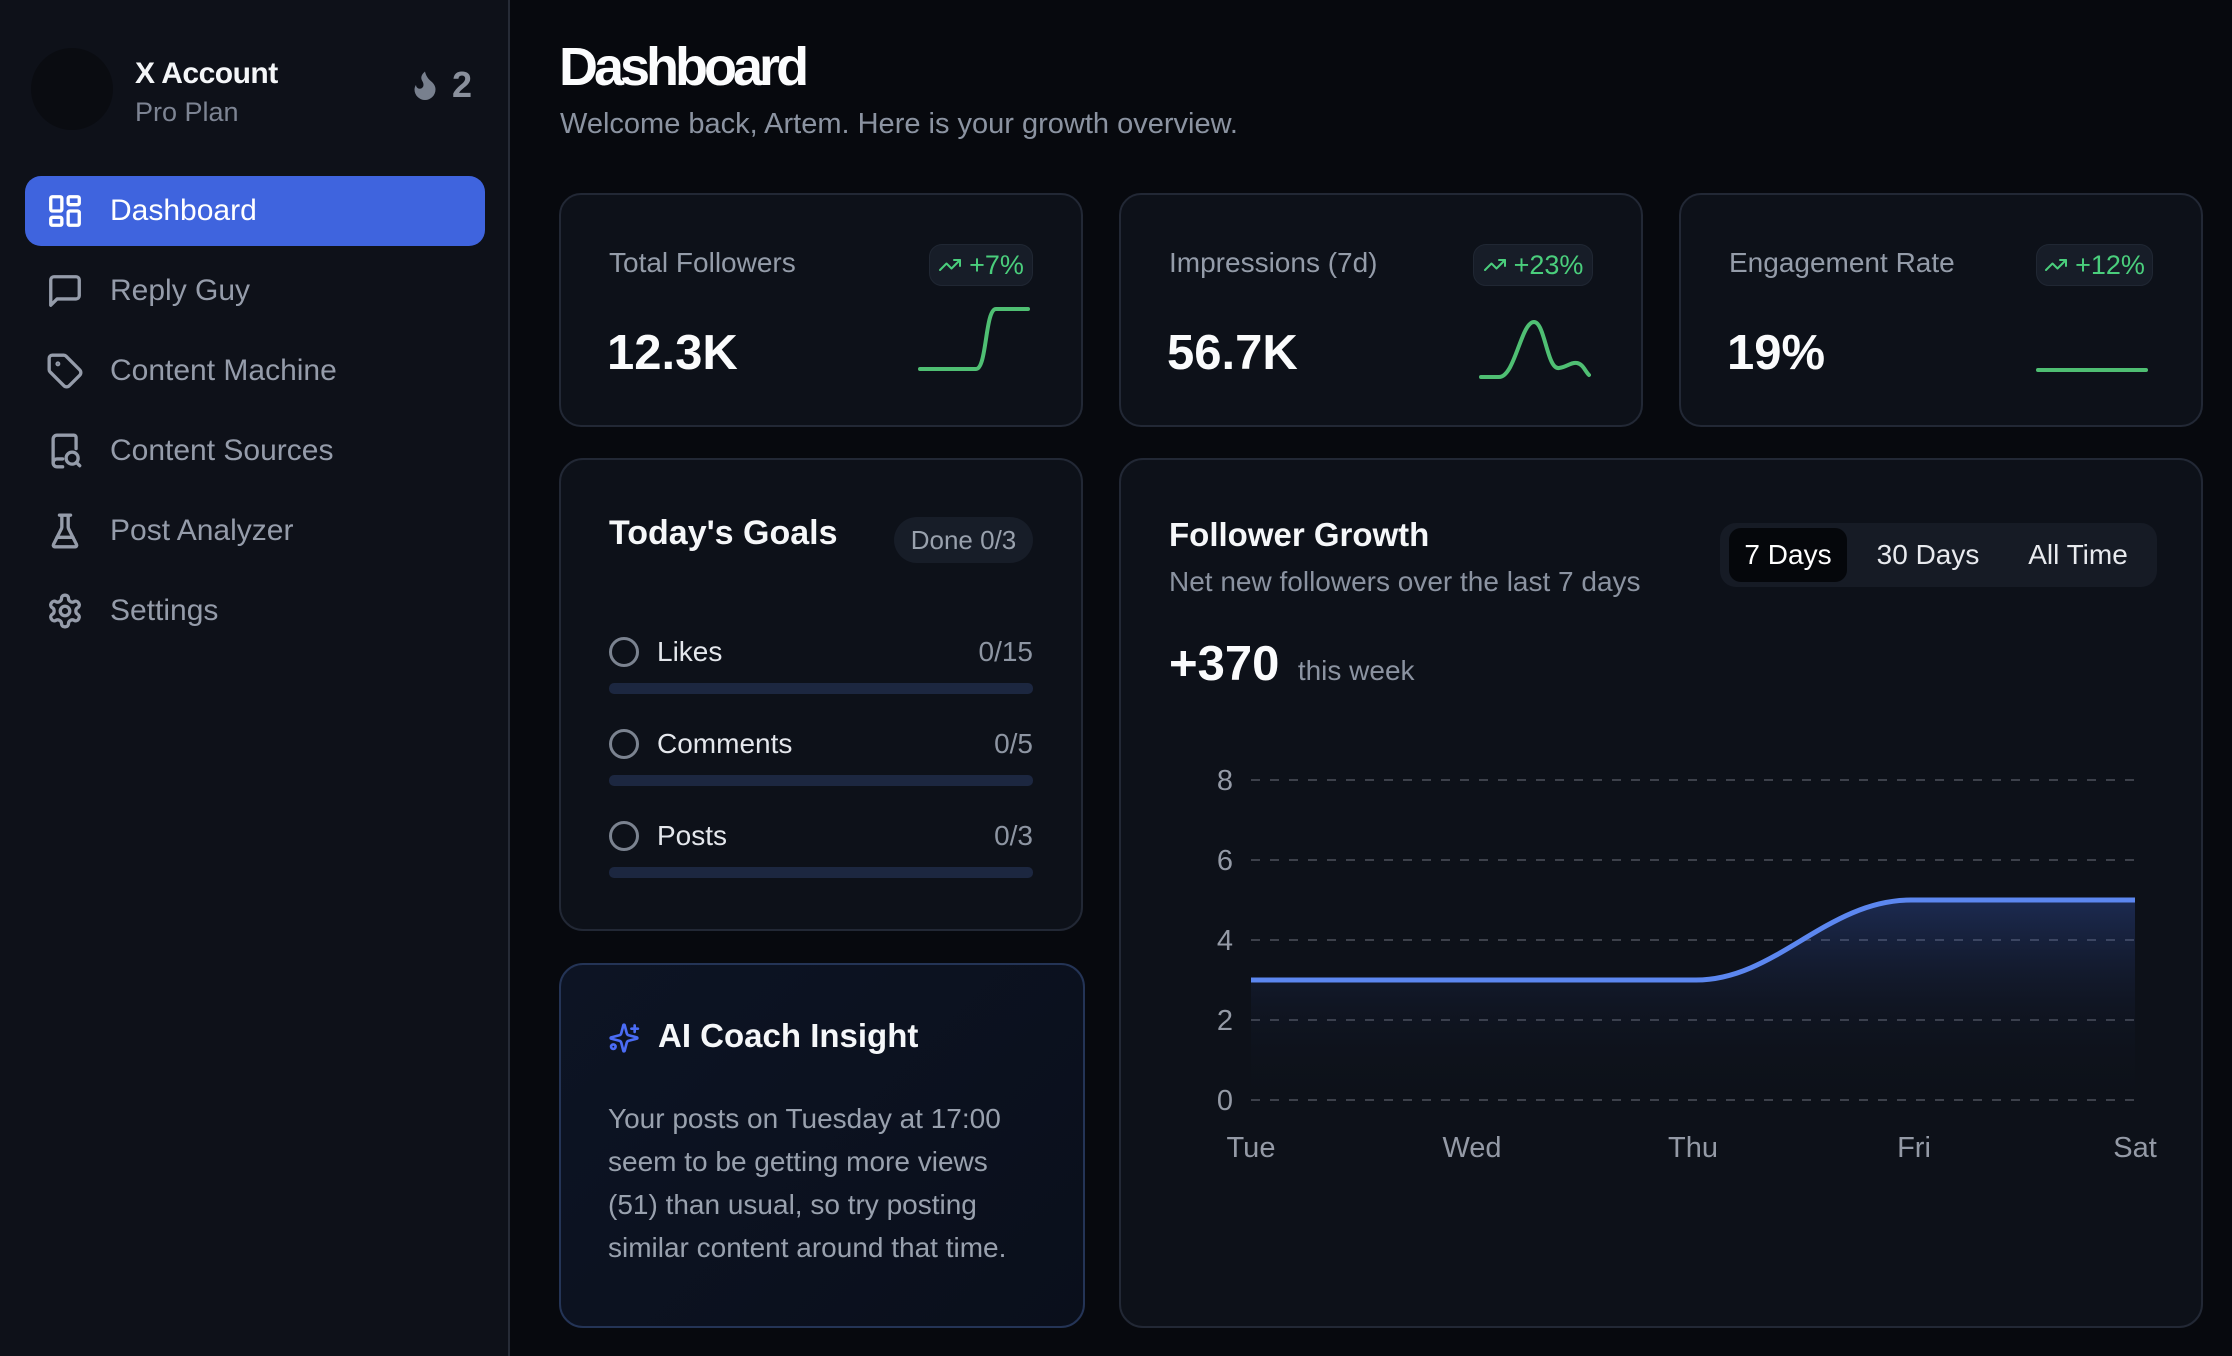  Describe the element at coordinates (1693, 1148) in the screenshot. I see `svg-text: Thu` at that location.